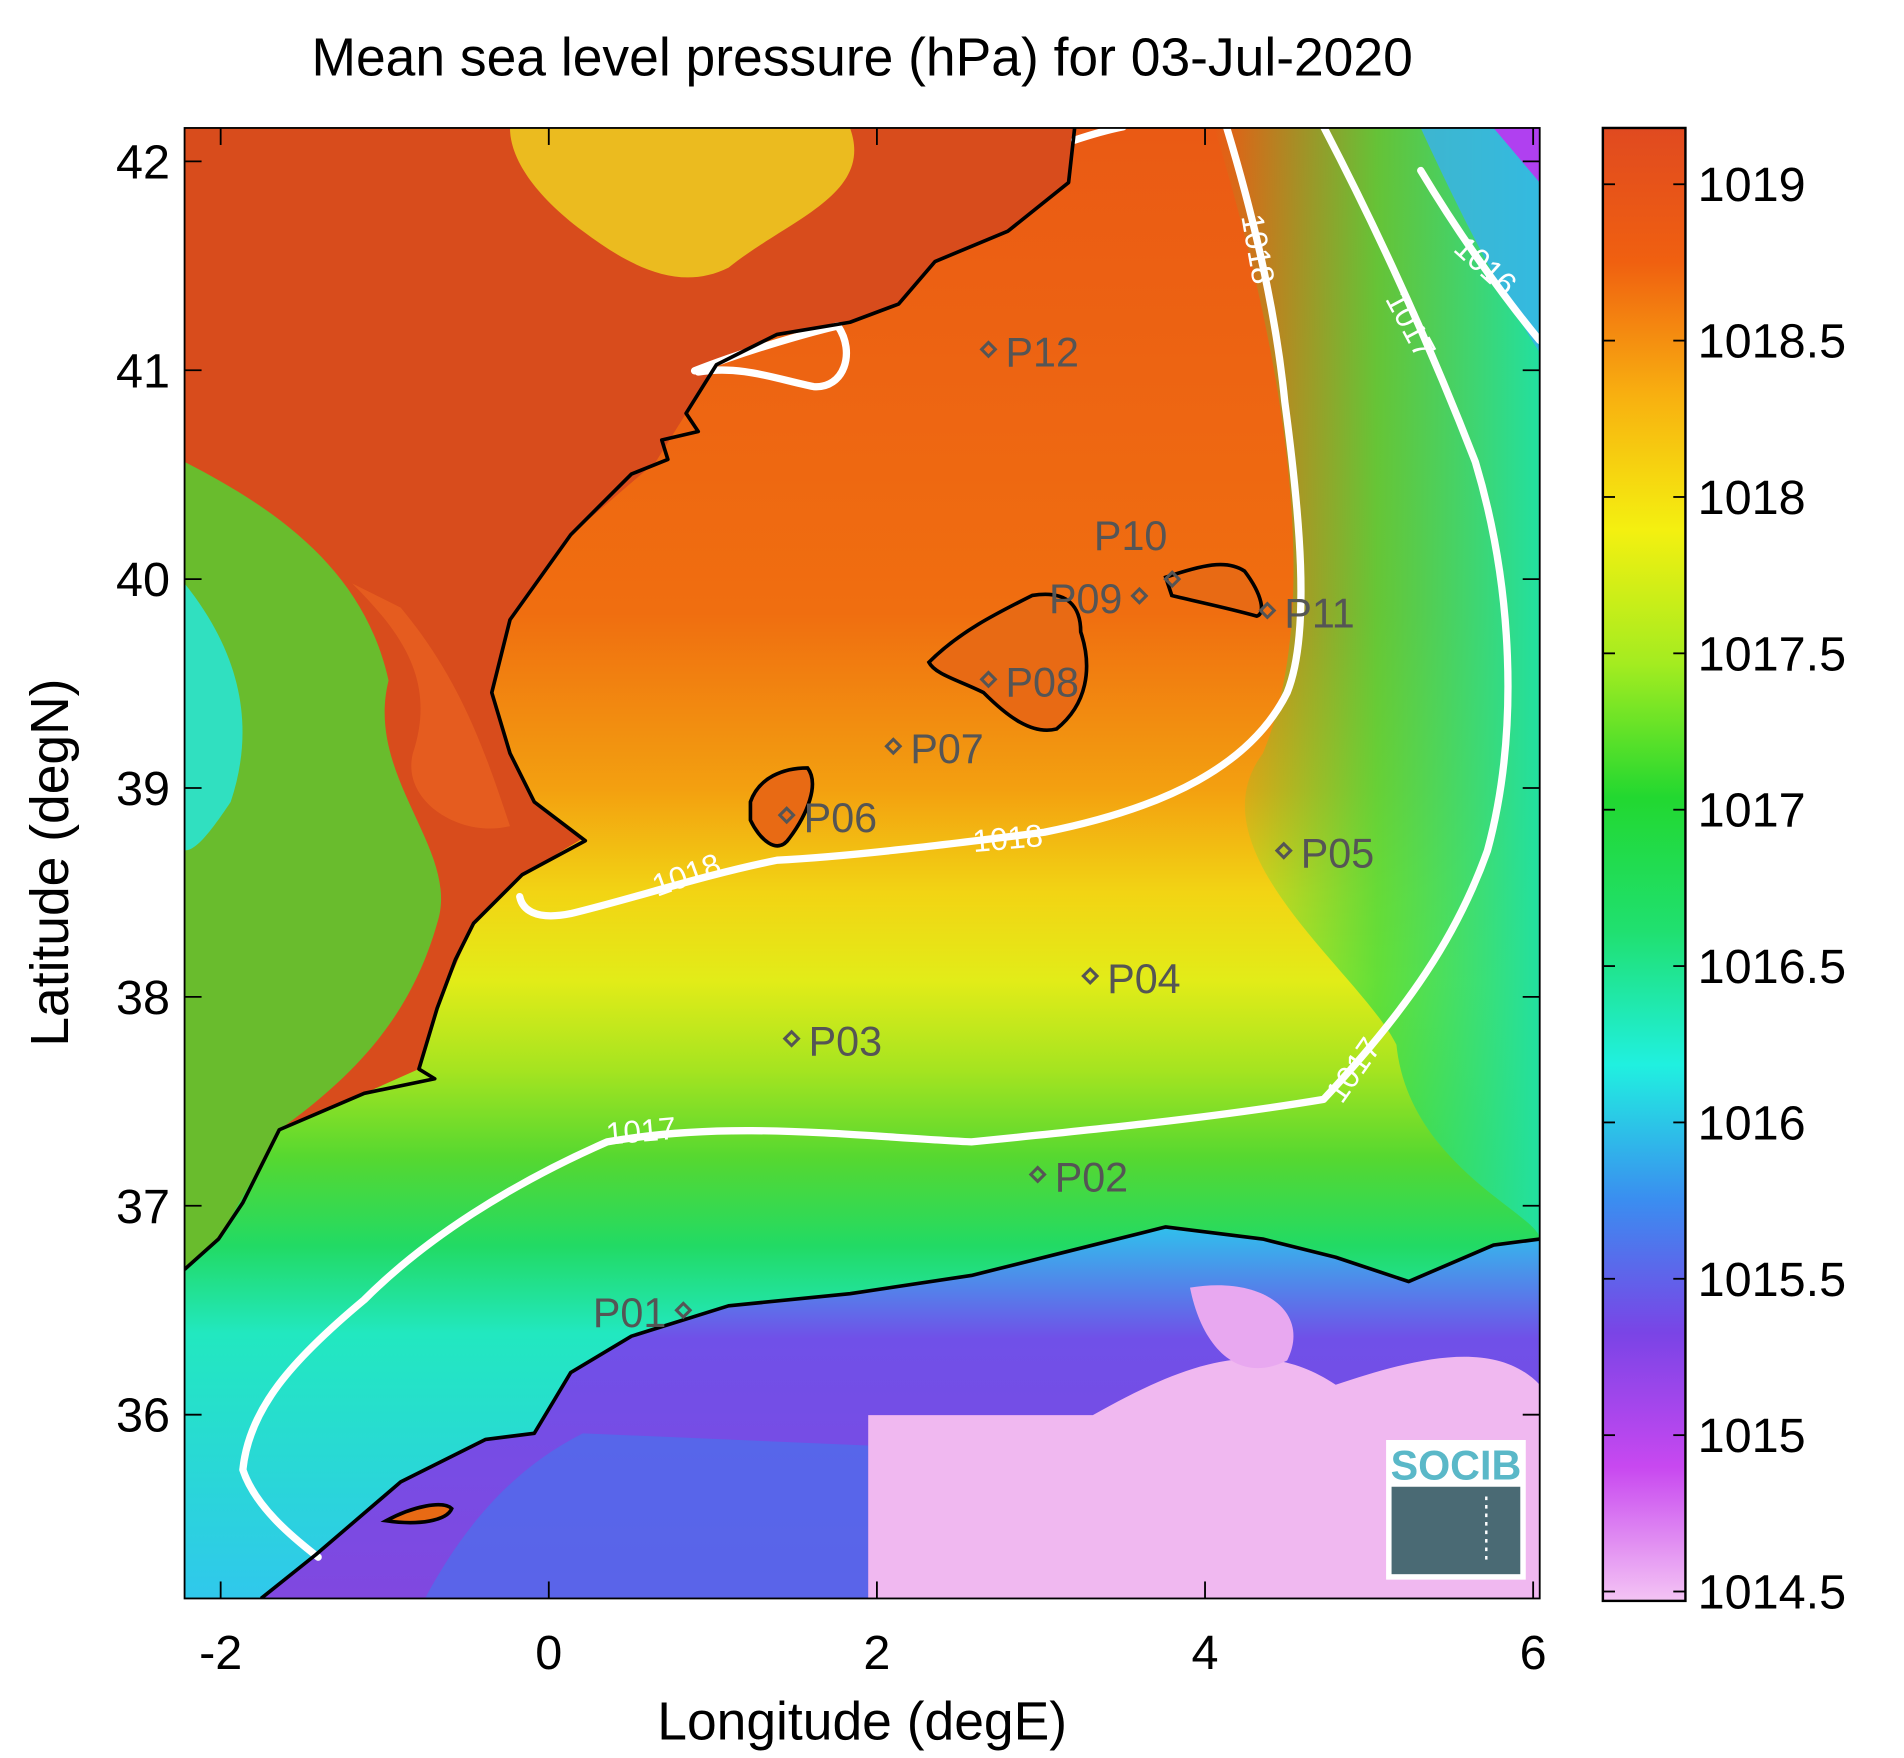 Image resolution: width=1904 pixels, height=1758 pixels. I want to click on station-label: P08, so click(1041, 682).